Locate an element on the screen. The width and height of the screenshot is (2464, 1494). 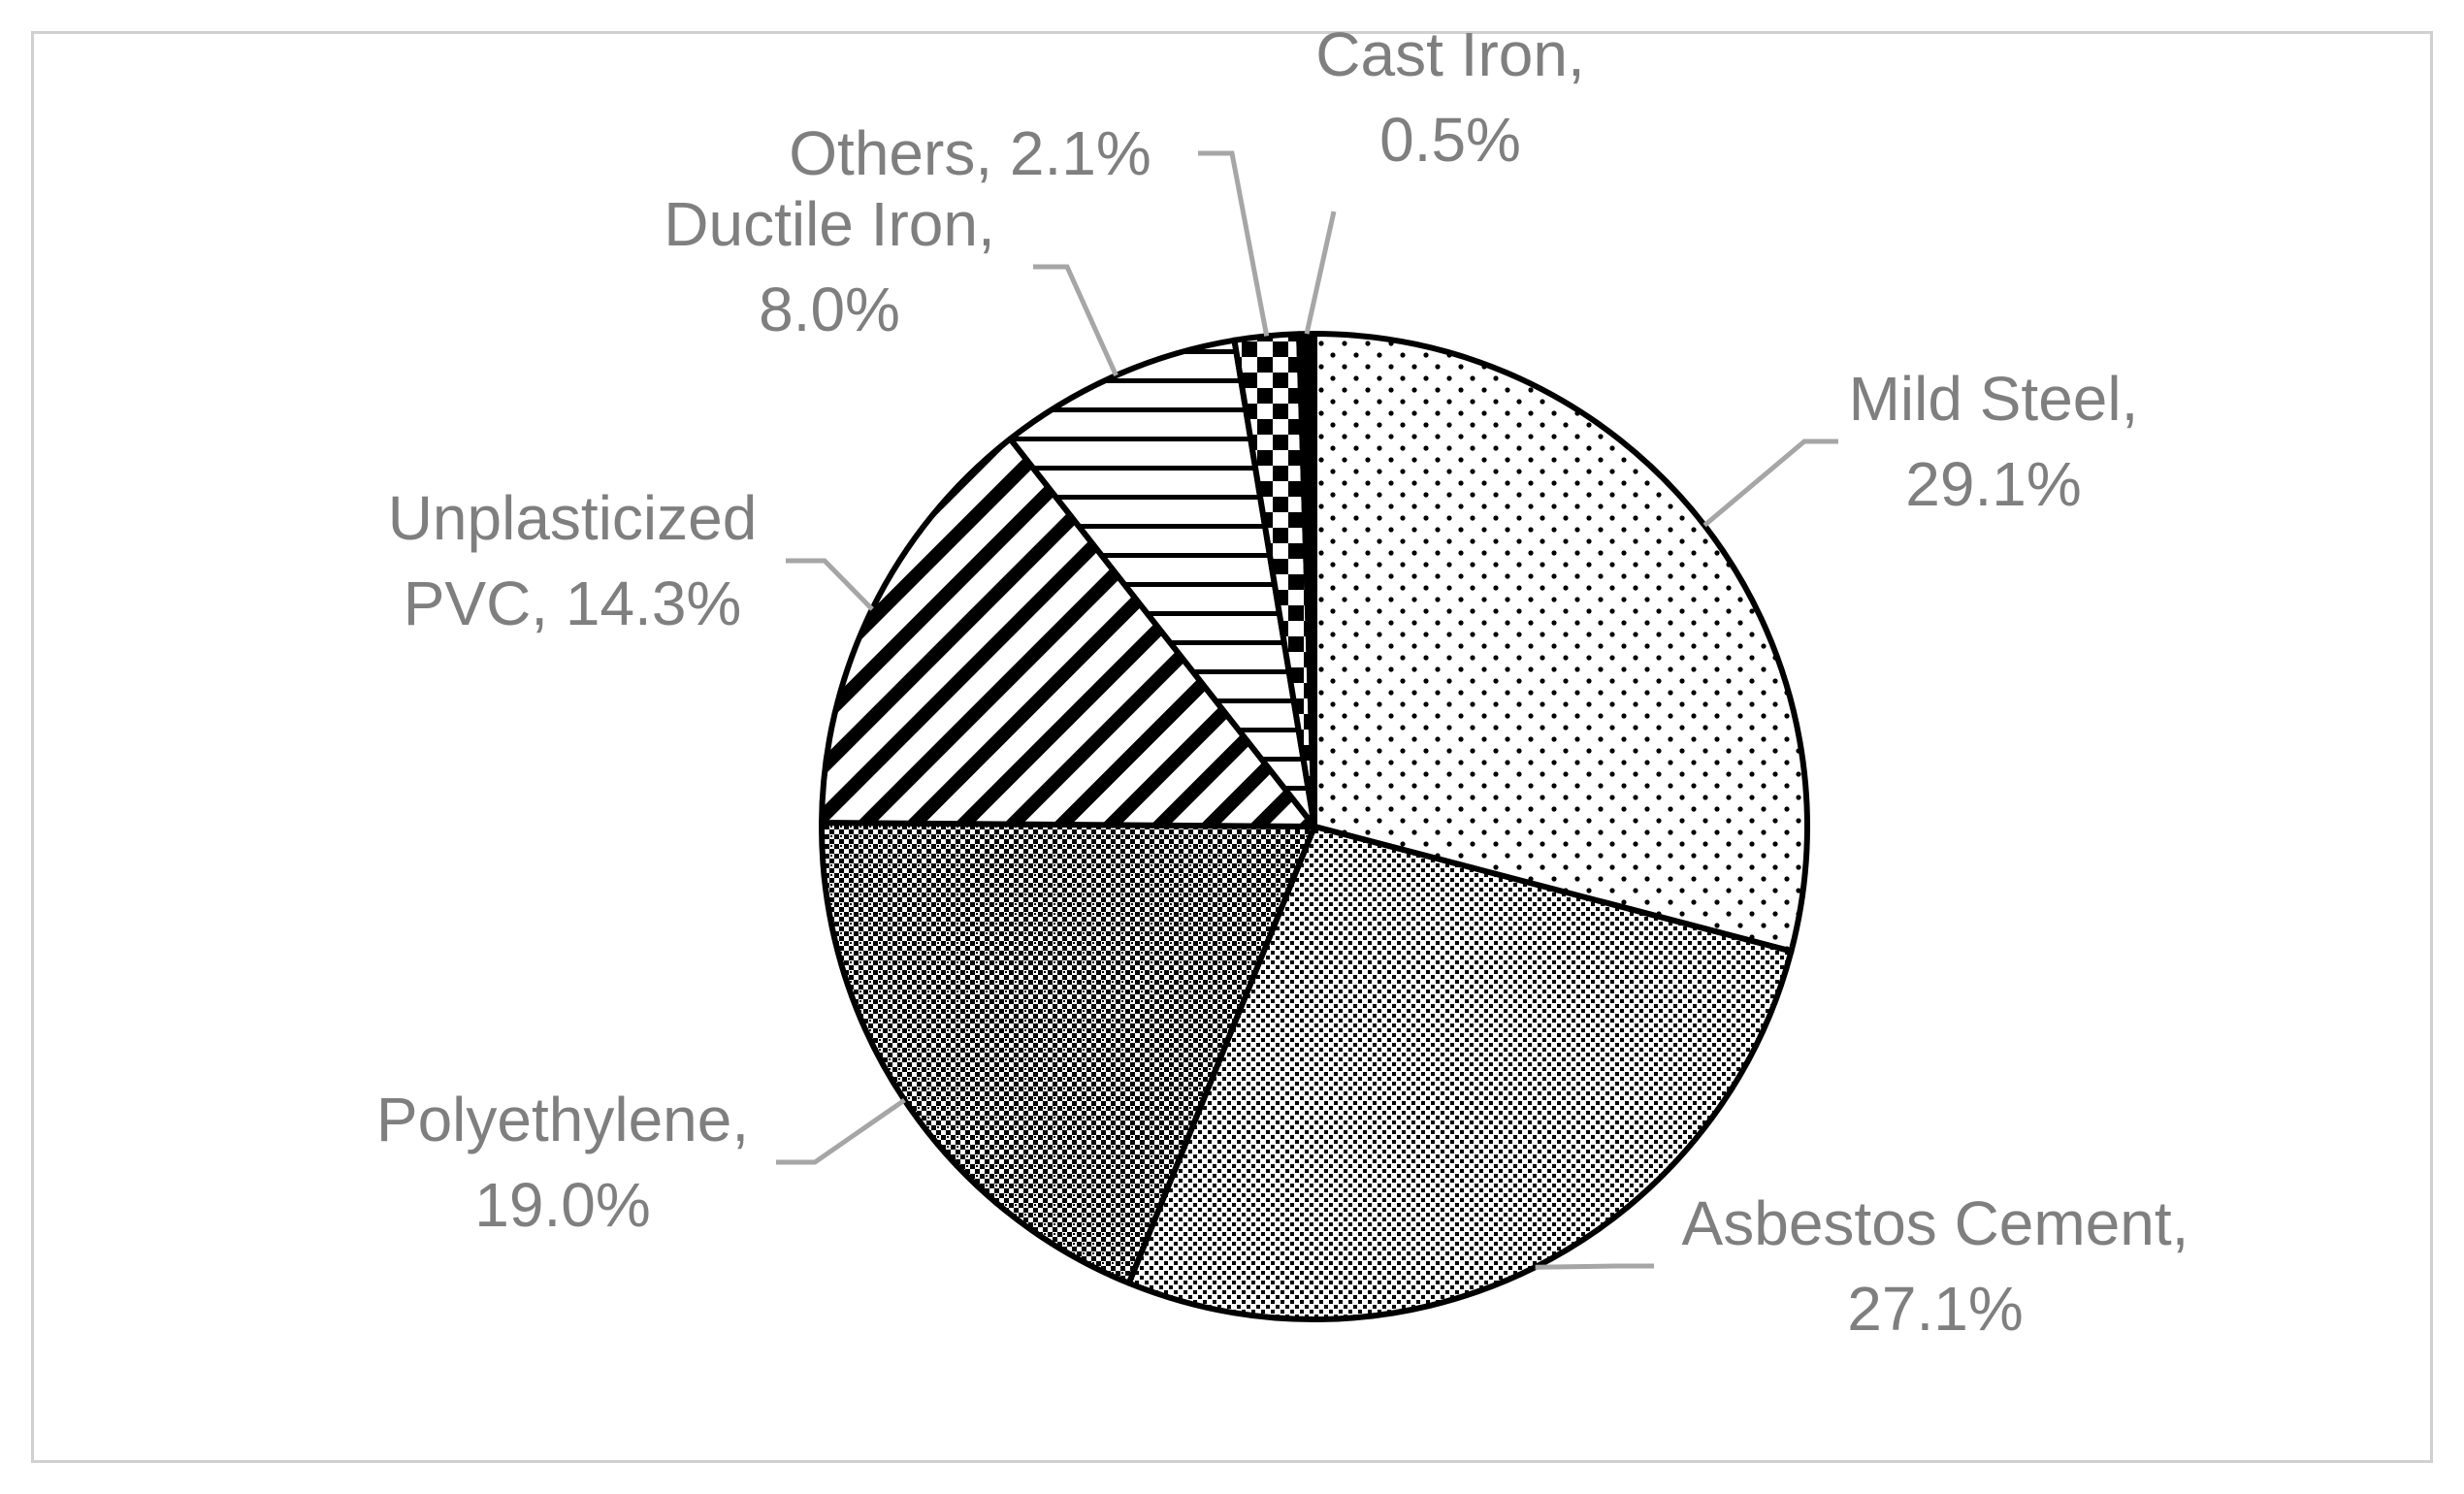
slice-label-line: Mild Steel, is located at coordinates (1994, 399).